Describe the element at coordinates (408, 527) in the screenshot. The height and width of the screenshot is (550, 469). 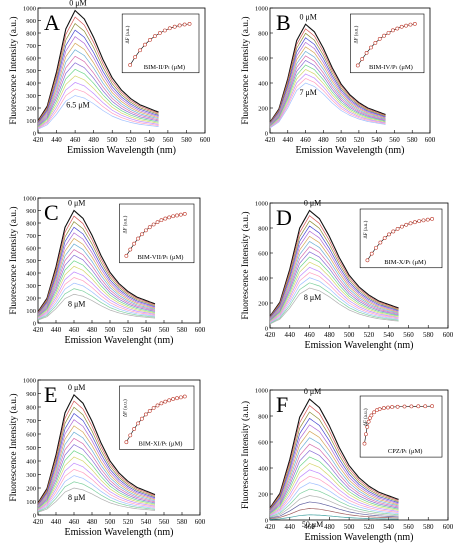
I see `x-tick-label: 560` at that location.